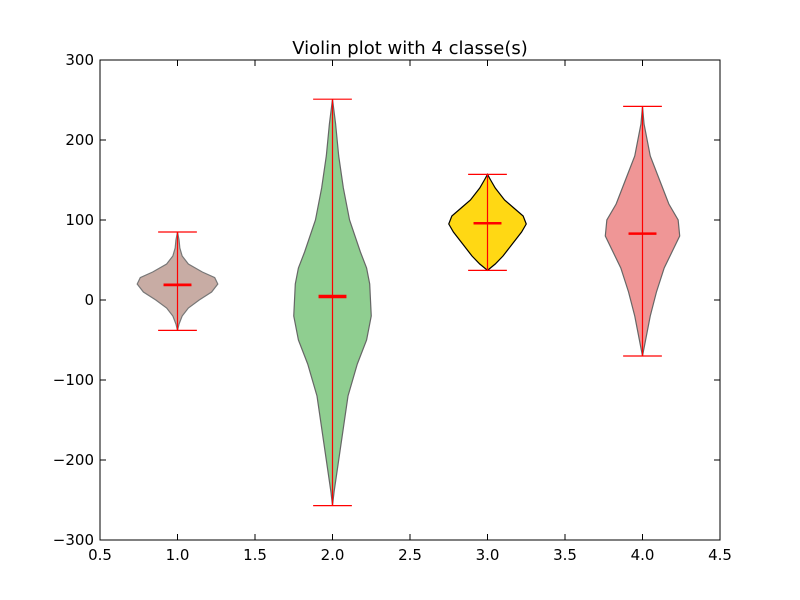 The width and height of the screenshot is (800, 600). What do you see at coordinates (565, 555) in the screenshot?
I see `x-tick-label: 3.5` at bounding box center [565, 555].